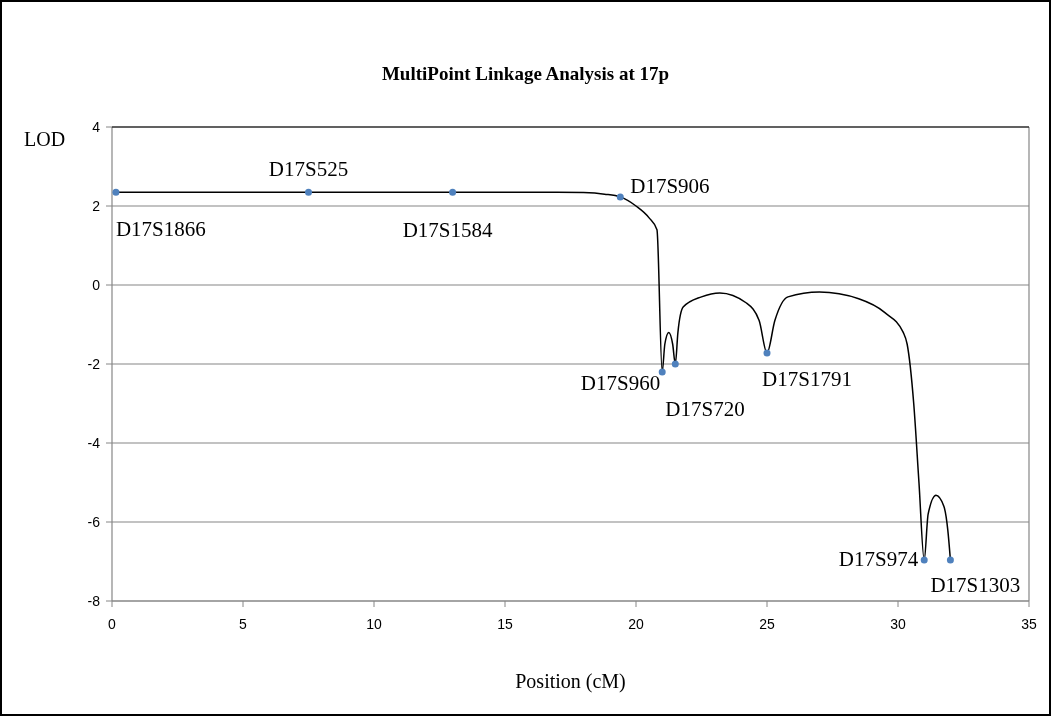 The width and height of the screenshot is (1051, 716). I want to click on x-axis-title: Position (cM), so click(570, 681).